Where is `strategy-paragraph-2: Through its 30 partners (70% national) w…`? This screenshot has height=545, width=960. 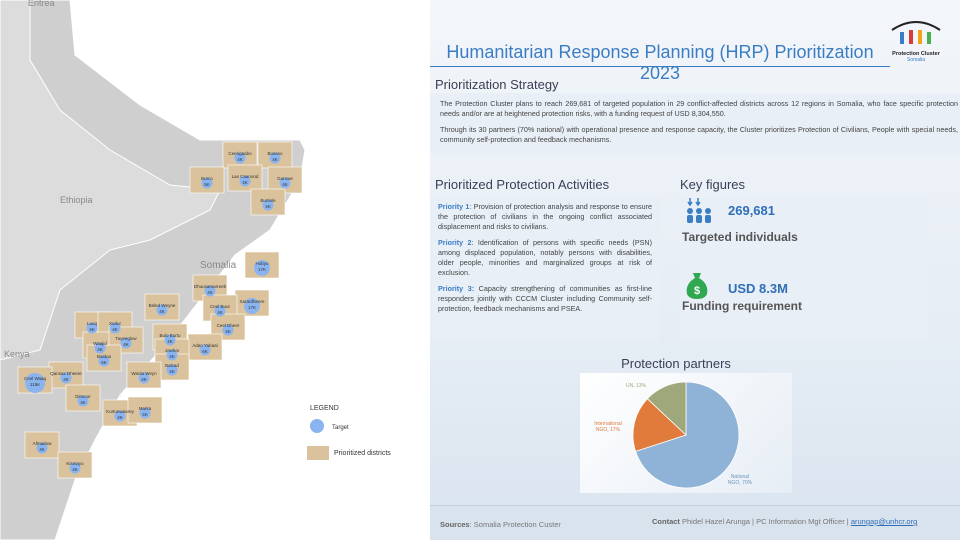
strategy-paragraph-2: Through its 30 partners (70% national) w… is located at coordinates (699, 134).